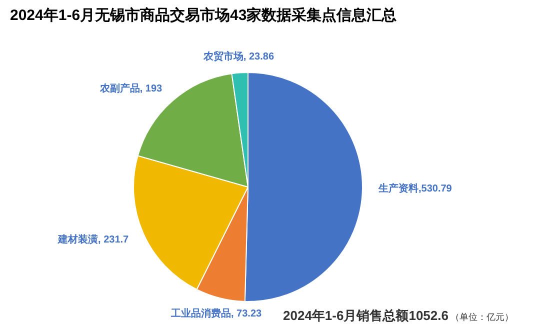 The image size is (535, 331). Describe the element at coordinates (365, 315) in the screenshot. I see `text: 2024年1-6月销售总额1052.6` at that location.